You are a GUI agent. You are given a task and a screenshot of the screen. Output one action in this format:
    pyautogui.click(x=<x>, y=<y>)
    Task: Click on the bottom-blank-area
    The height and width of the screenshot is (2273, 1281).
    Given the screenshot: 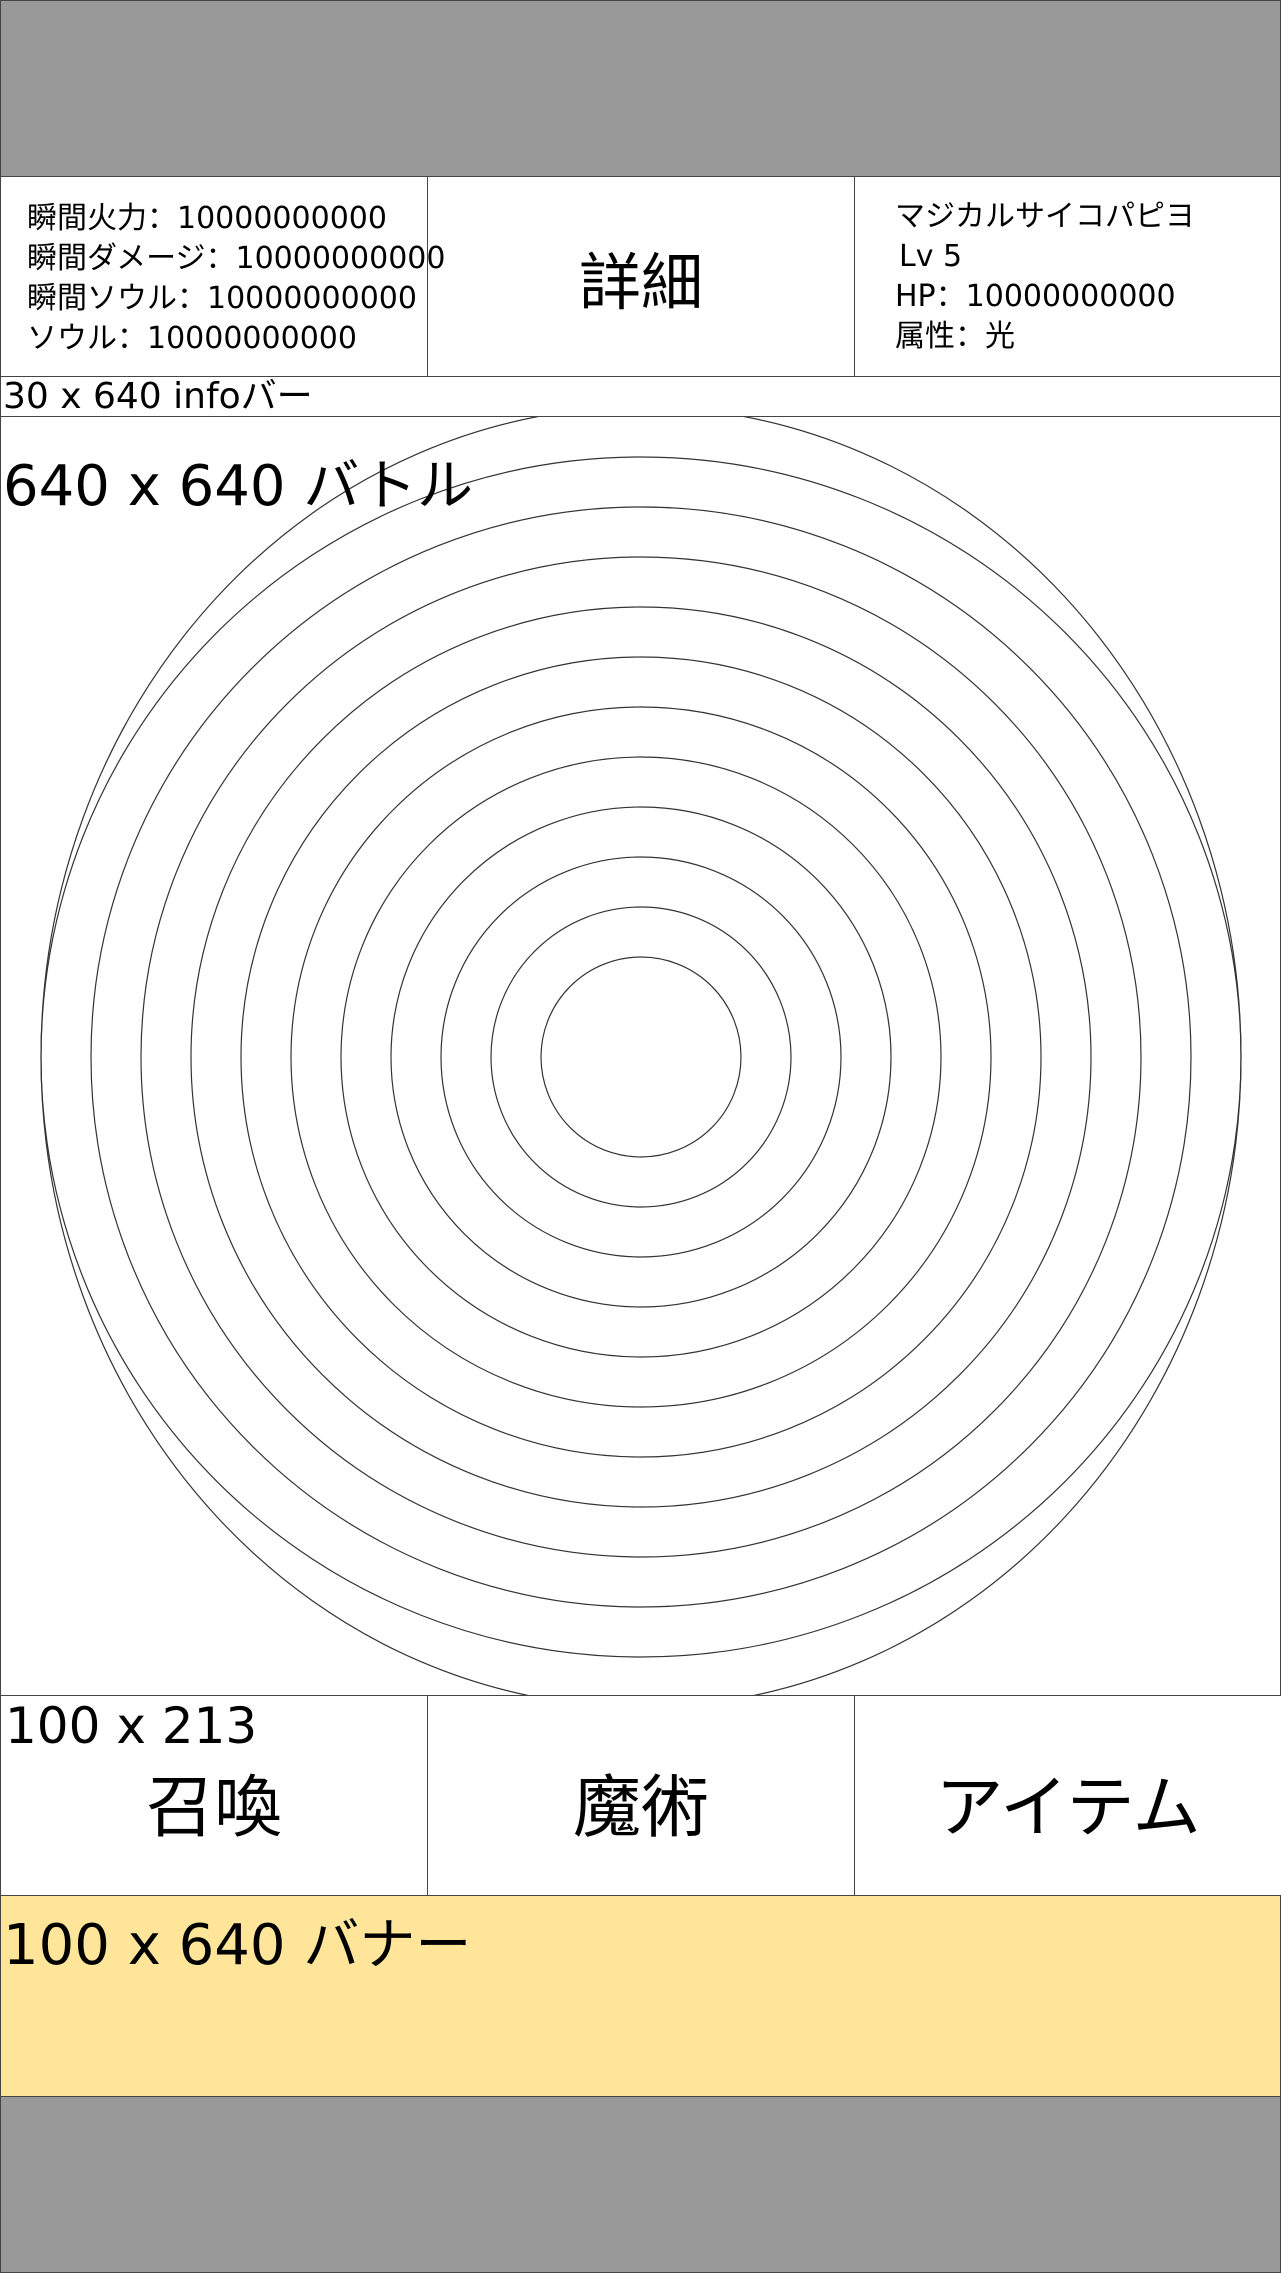 What is the action you would take?
    pyautogui.click(x=640, y=2184)
    